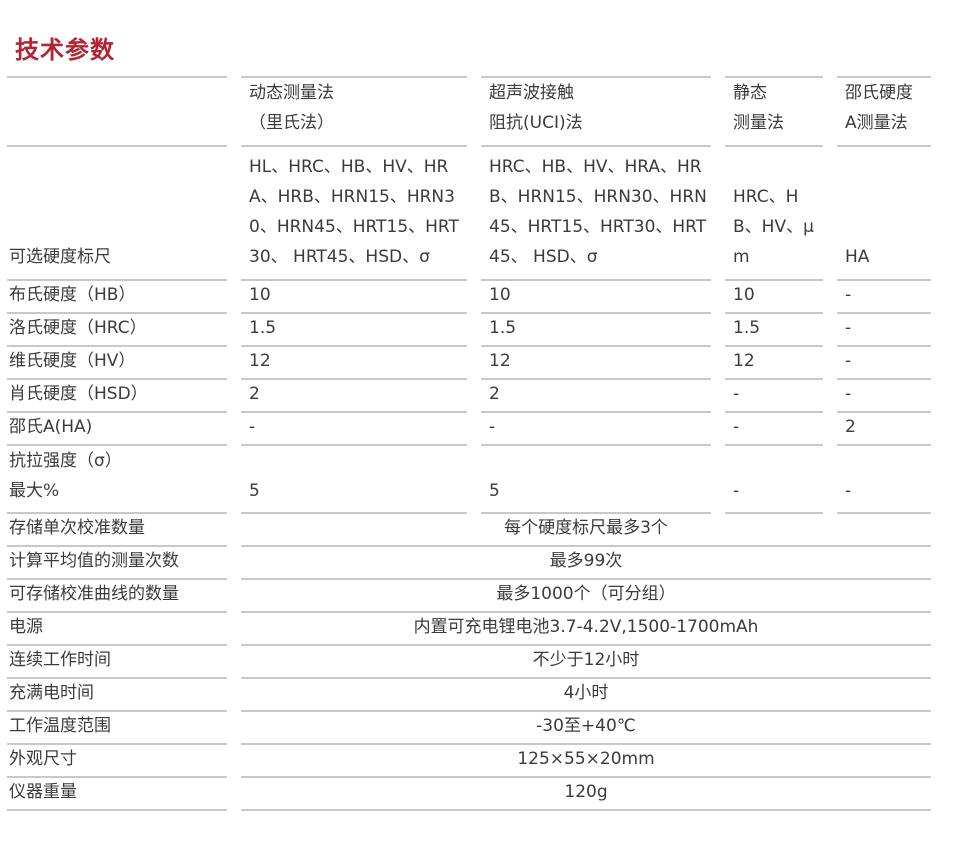  I want to click on spec-value: 每个硬度标尺最多3个, so click(586, 530).